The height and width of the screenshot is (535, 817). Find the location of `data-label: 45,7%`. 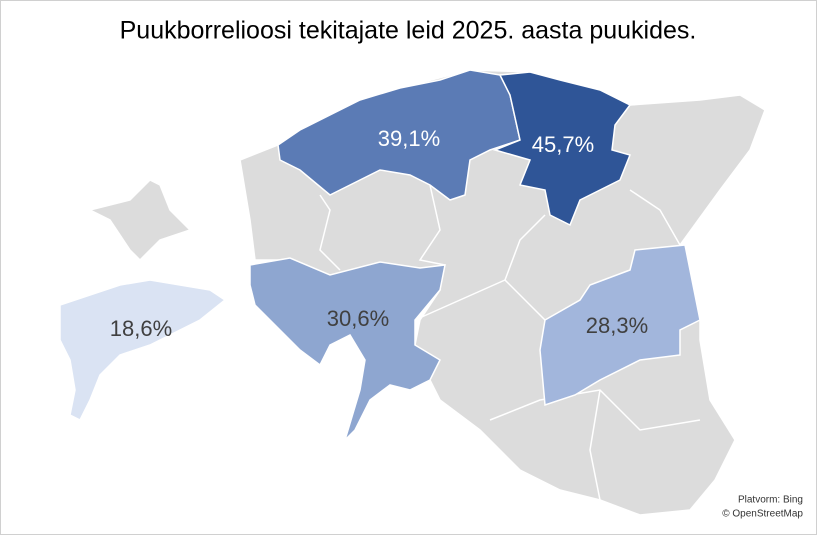

data-label: 45,7% is located at coordinates (563, 144).